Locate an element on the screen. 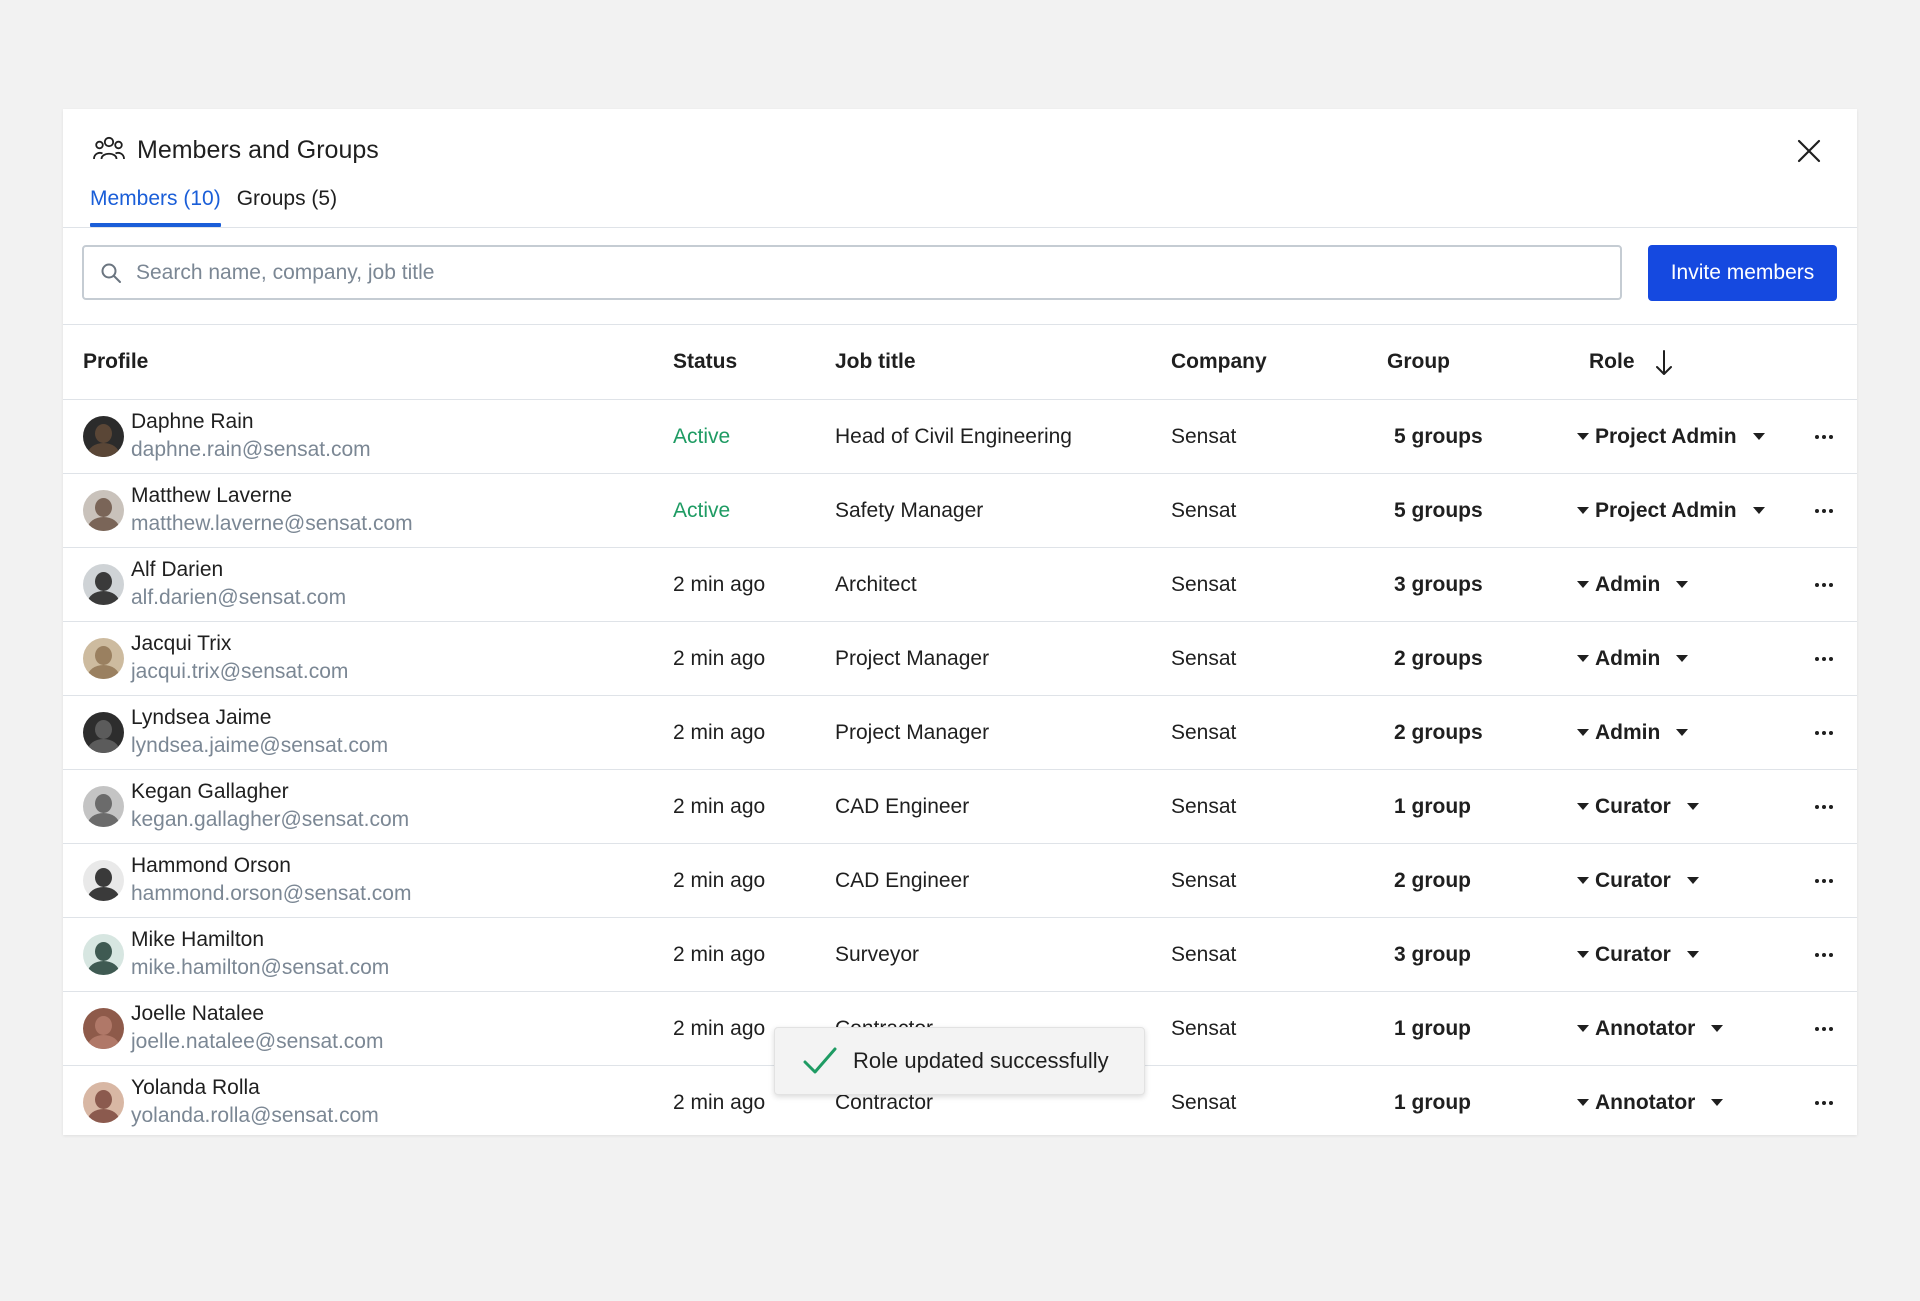 The image size is (1920, 1301). group-dropdown-label: 1 group is located at coordinates (1432, 806).